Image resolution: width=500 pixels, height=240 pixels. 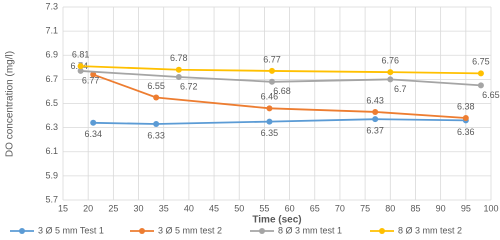 What do you see at coordinates (189, 86) in the screenshot?
I see `data-label: 6.72` at bounding box center [189, 86].